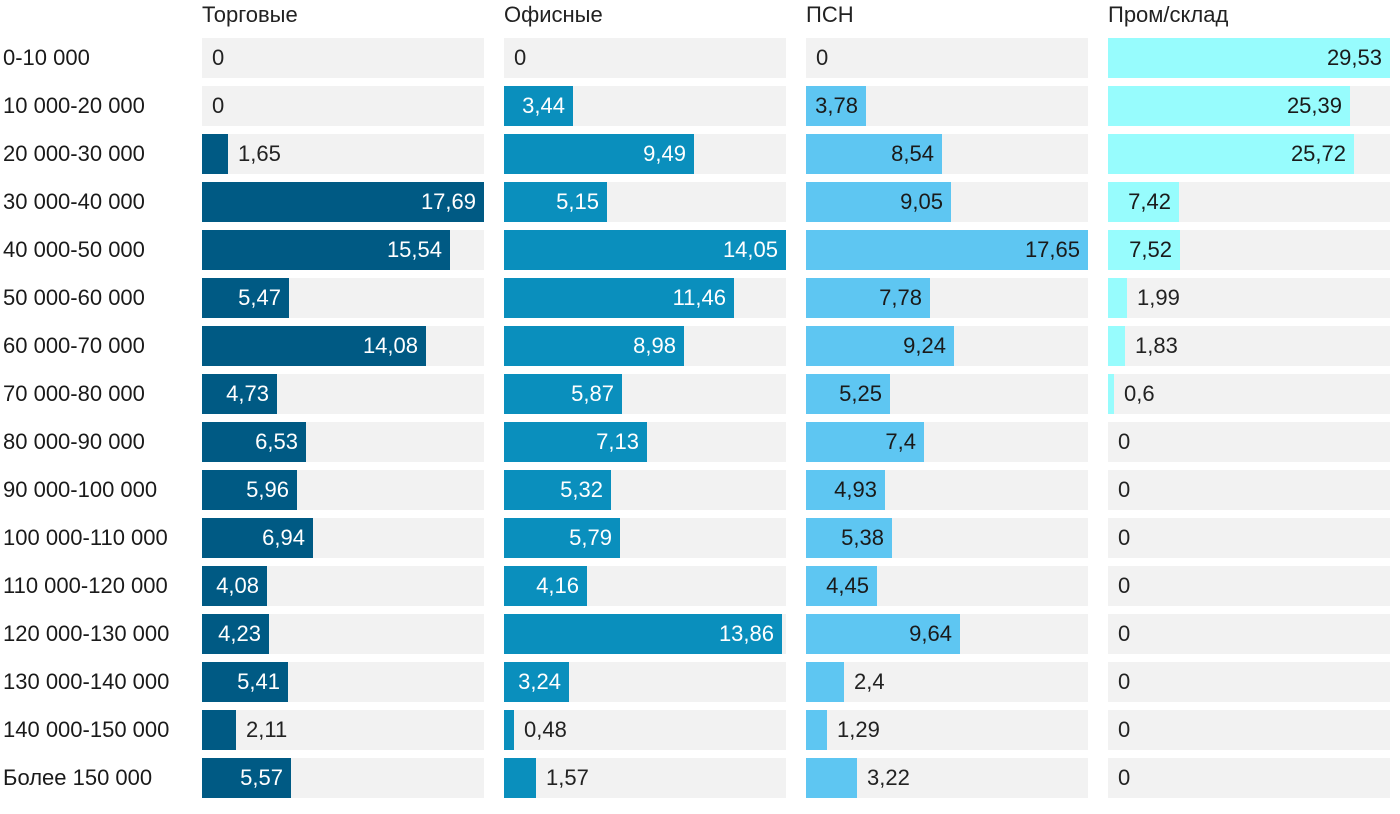  I want to click on data-label: 5,87, so click(592, 393).